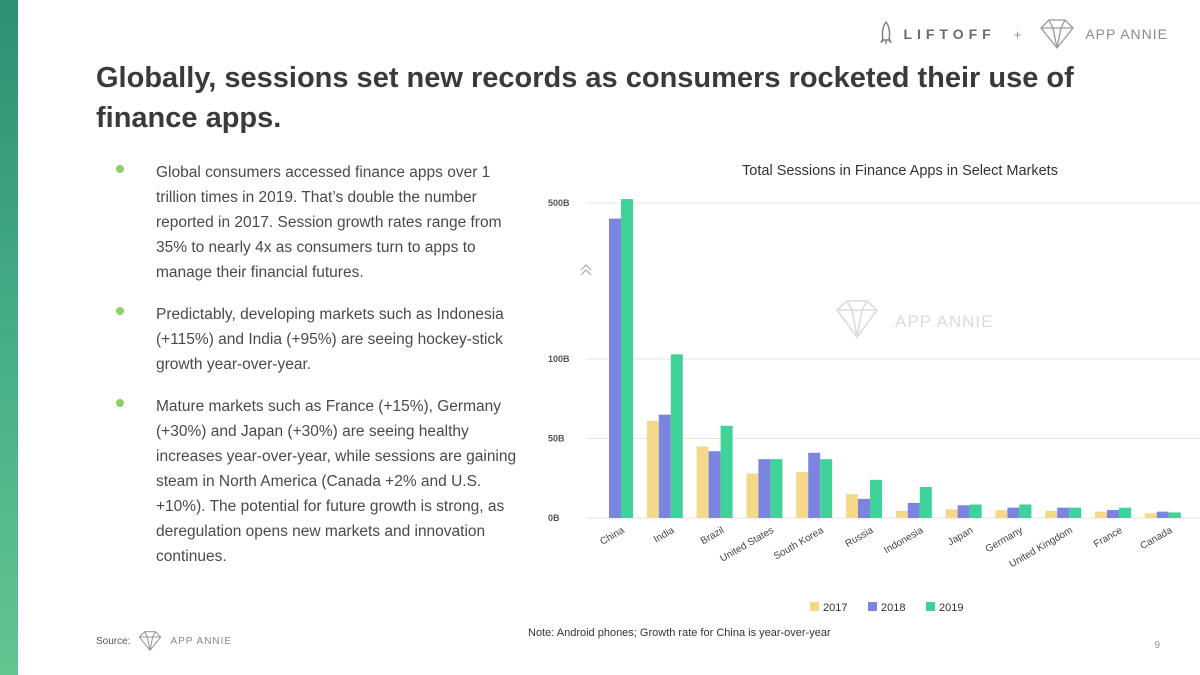 The width and height of the screenshot is (1200, 675). What do you see at coordinates (960, 536) in the screenshot?
I see `x-tick-label: Japan` at bounding box center [960, 536].